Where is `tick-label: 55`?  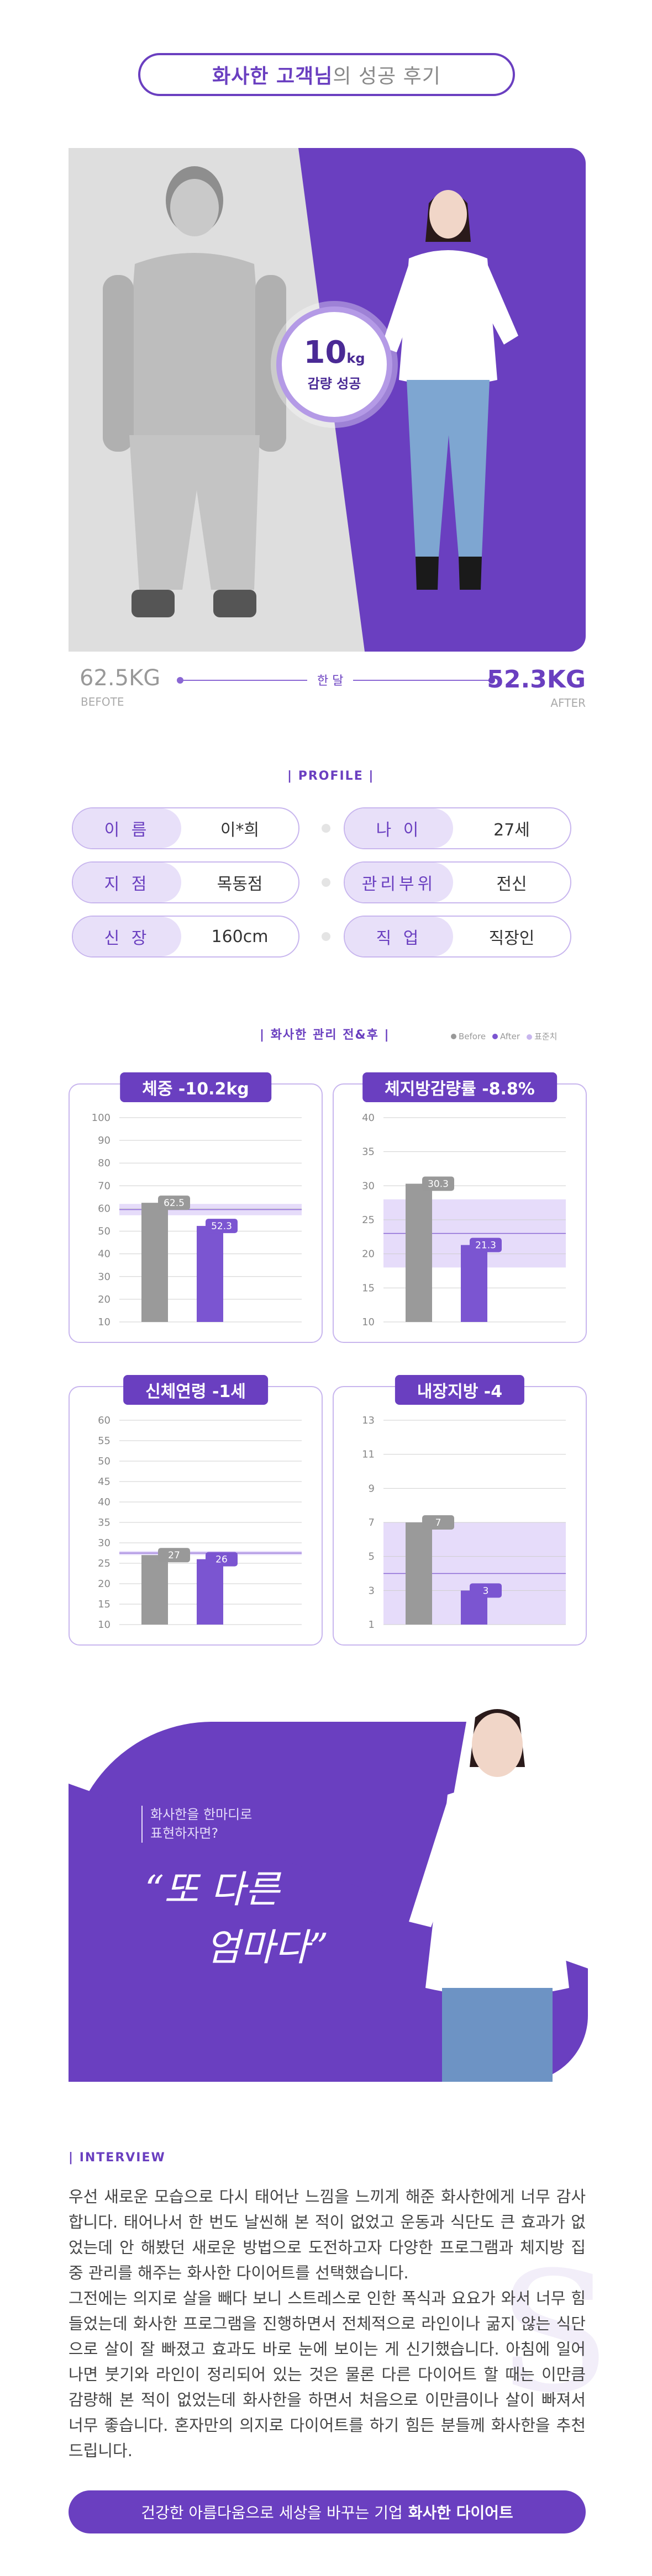
tick-label: 55 is located at coordinates (104, 1441).